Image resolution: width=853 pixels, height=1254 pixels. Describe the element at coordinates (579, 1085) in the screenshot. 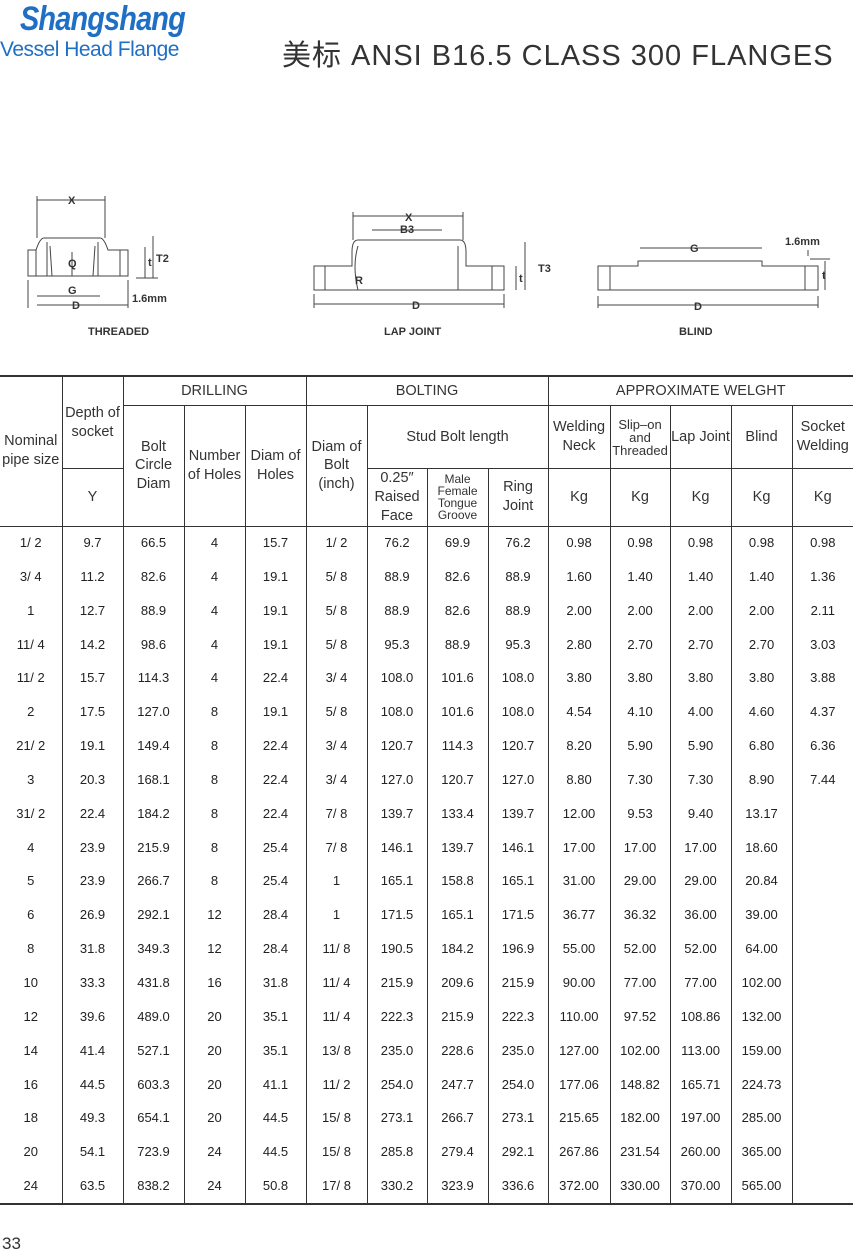

I see `table-cell: 177.06` at that location.